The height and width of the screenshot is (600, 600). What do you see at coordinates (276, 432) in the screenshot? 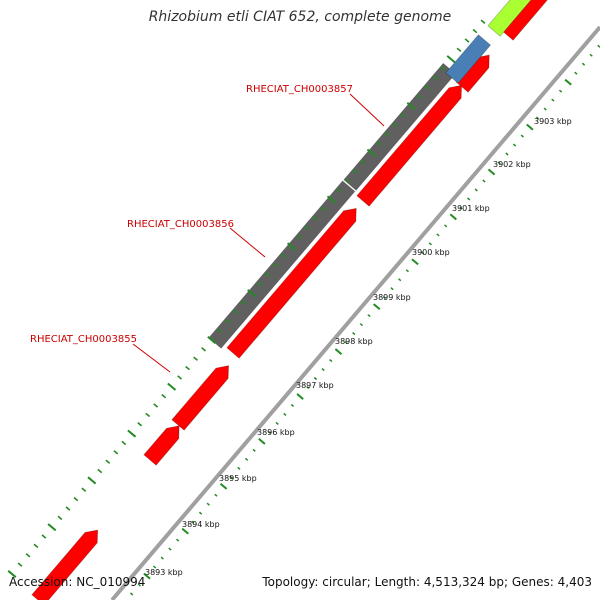
I see `scale-label: 3896 kbp` at bounding box center [276, 432].